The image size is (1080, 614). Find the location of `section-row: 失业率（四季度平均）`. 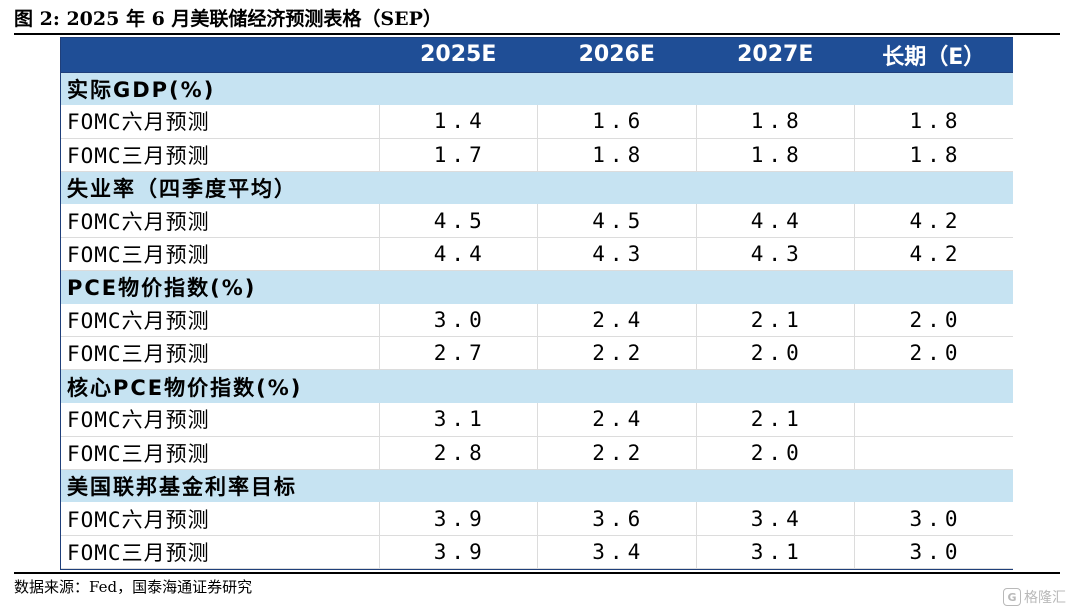

section-row: 失业率（四季度平均） is located at coordinates (537, 187).